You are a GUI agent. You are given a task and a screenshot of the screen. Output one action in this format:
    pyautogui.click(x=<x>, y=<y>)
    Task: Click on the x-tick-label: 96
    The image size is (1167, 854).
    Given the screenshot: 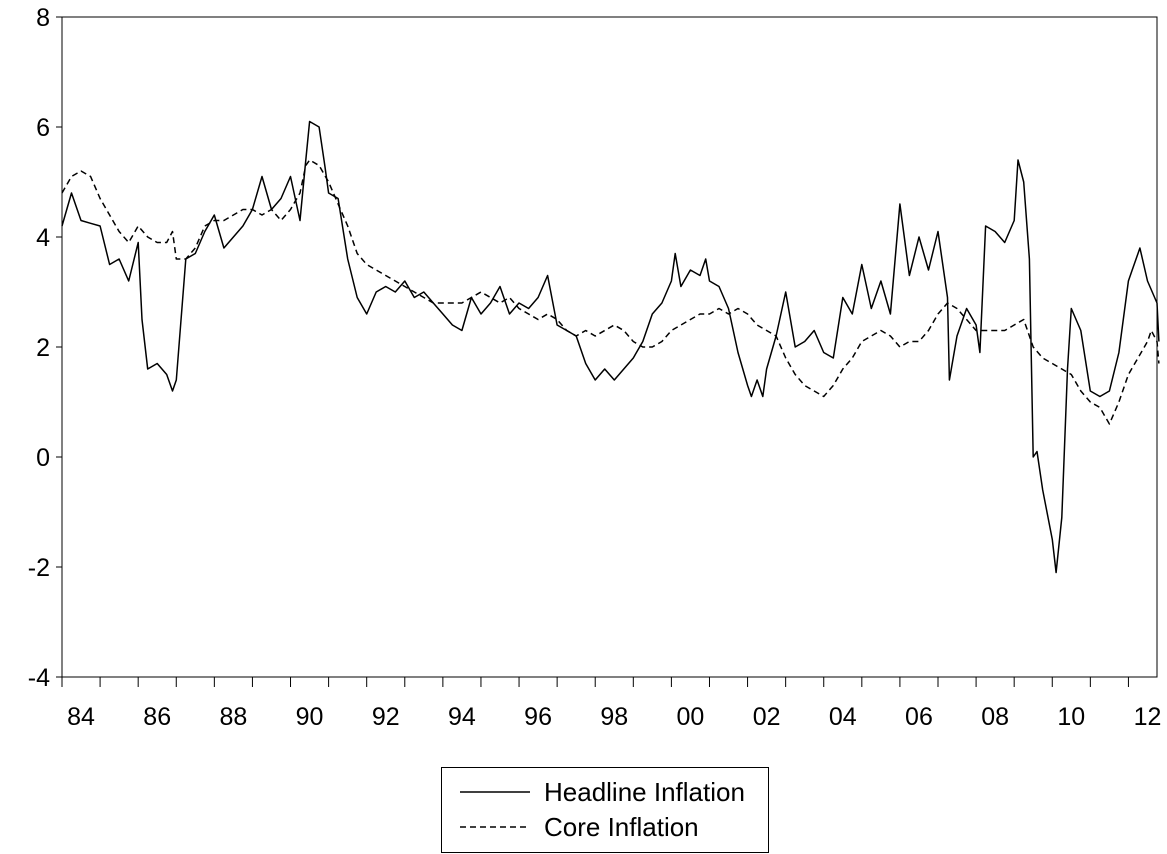 What is the action you would take?
    pyautogui.click(x=538, y=717)
    